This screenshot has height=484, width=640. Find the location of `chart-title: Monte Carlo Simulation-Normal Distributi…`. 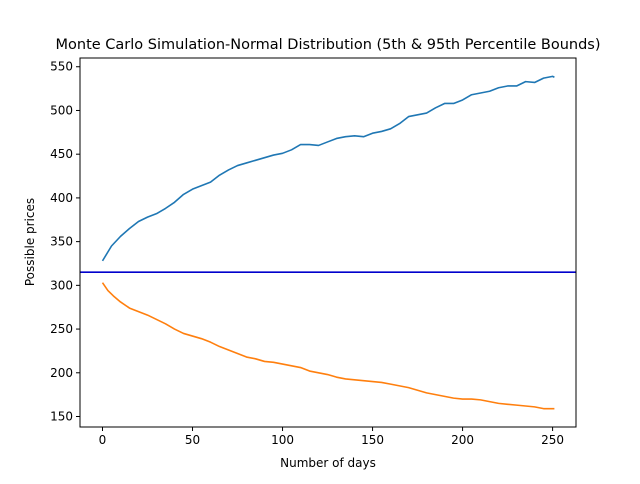

chart-title: Monte Carlo Simulation-Normal Distributi… is located at coordinates (328, 45).